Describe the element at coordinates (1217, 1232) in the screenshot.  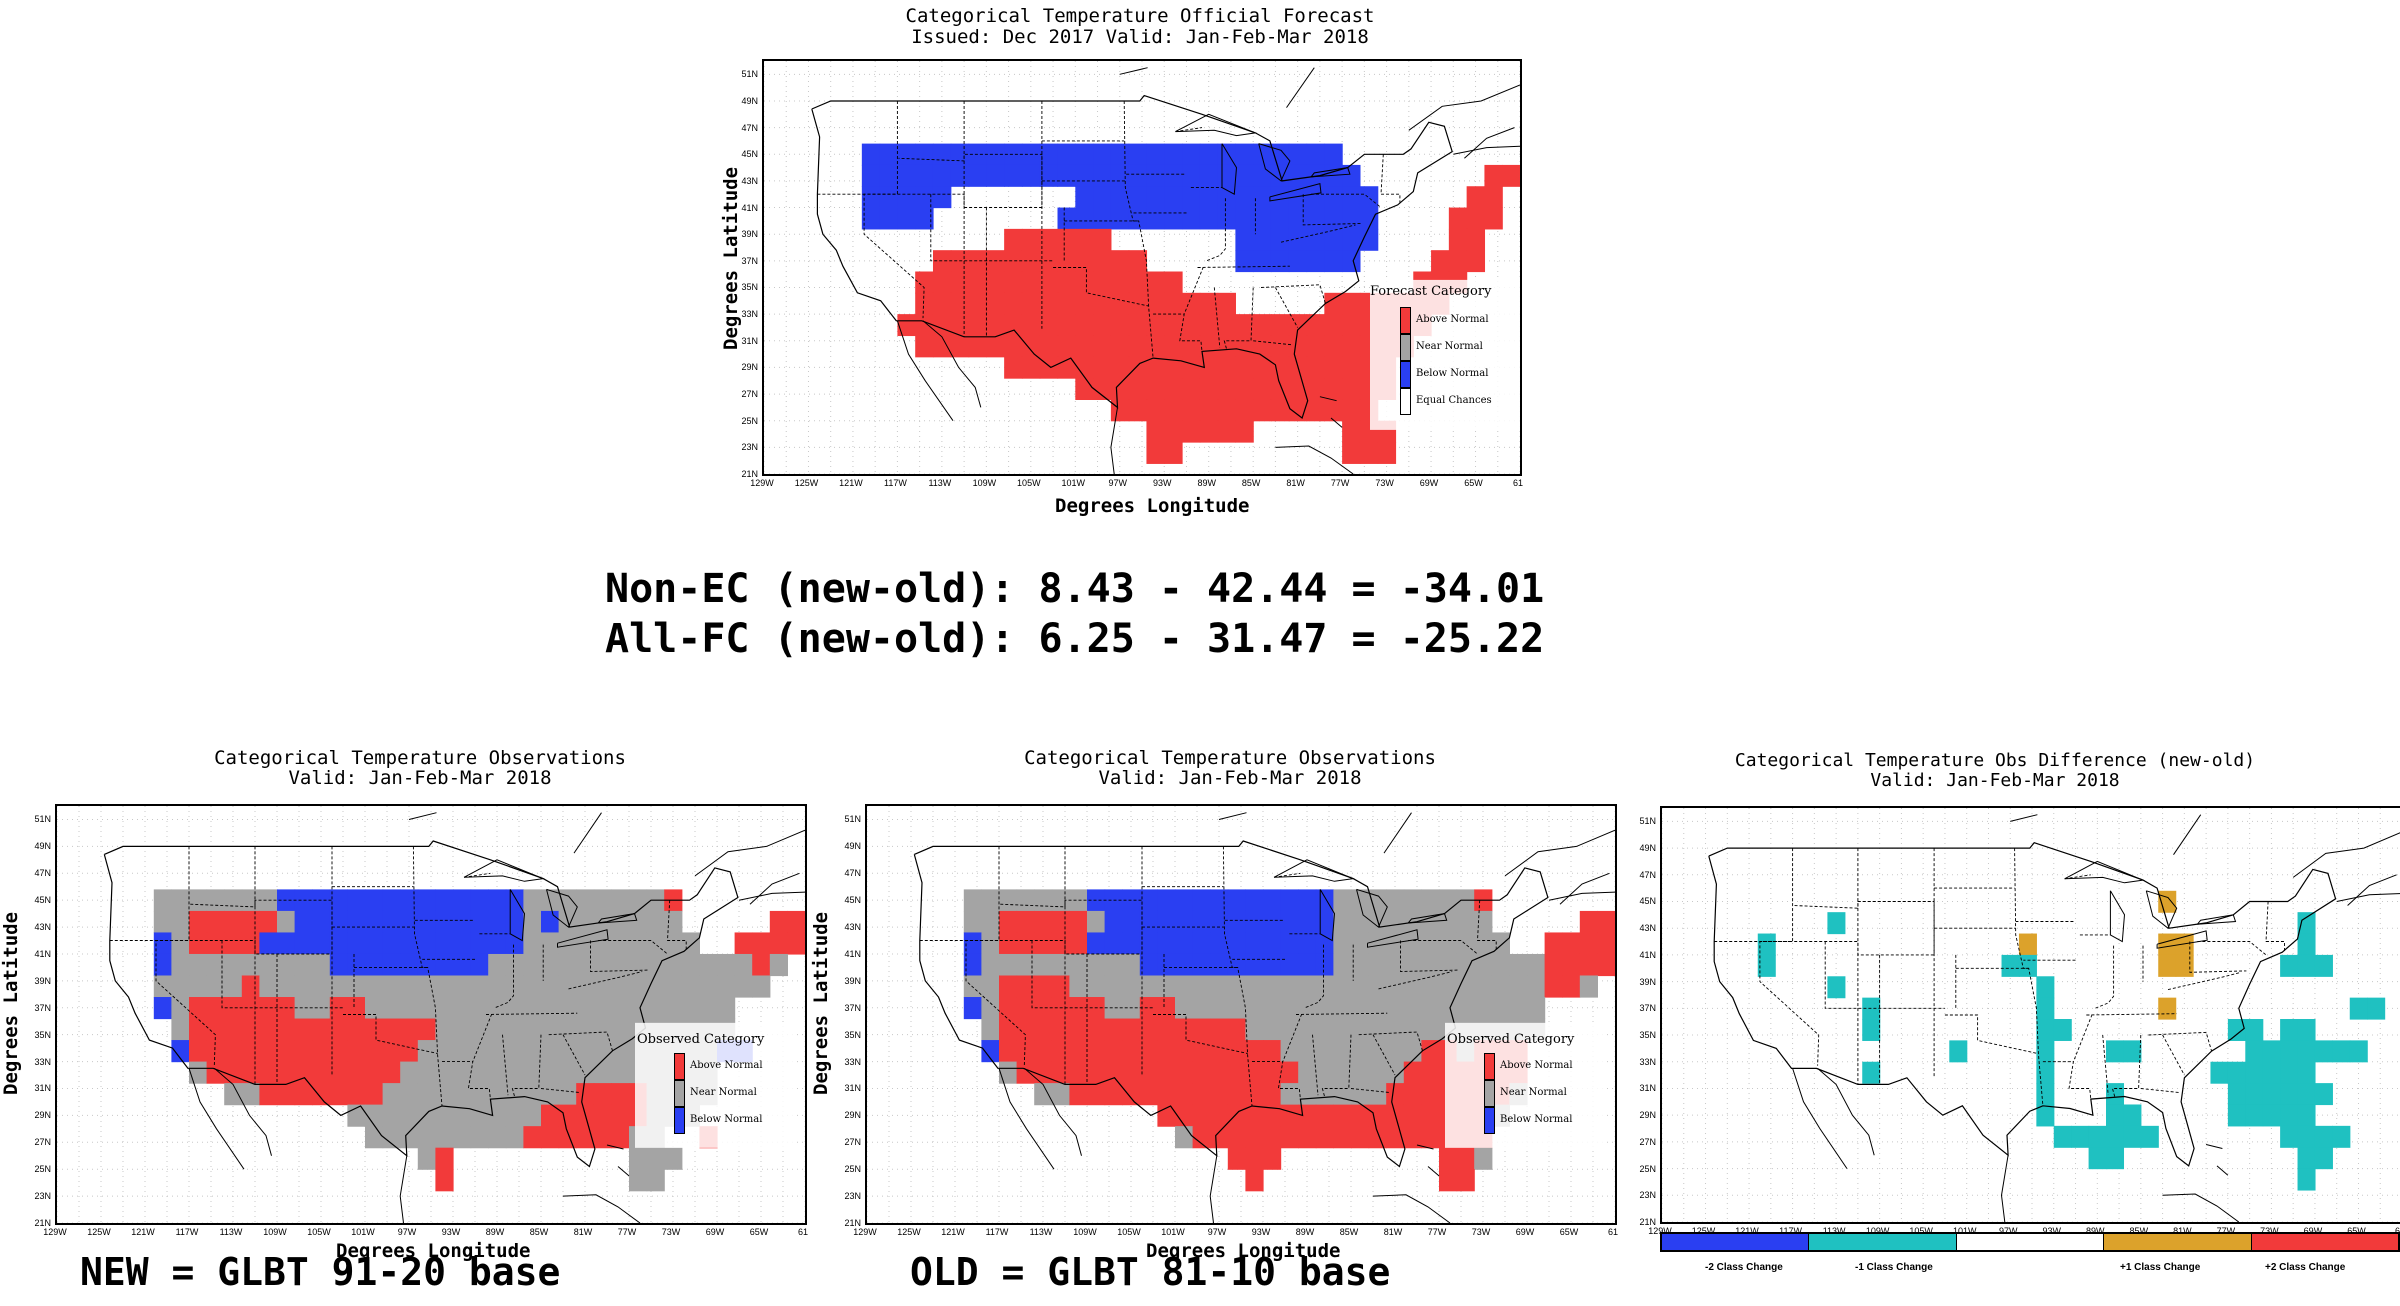
I see `x-tick-label: 97W` at that location.